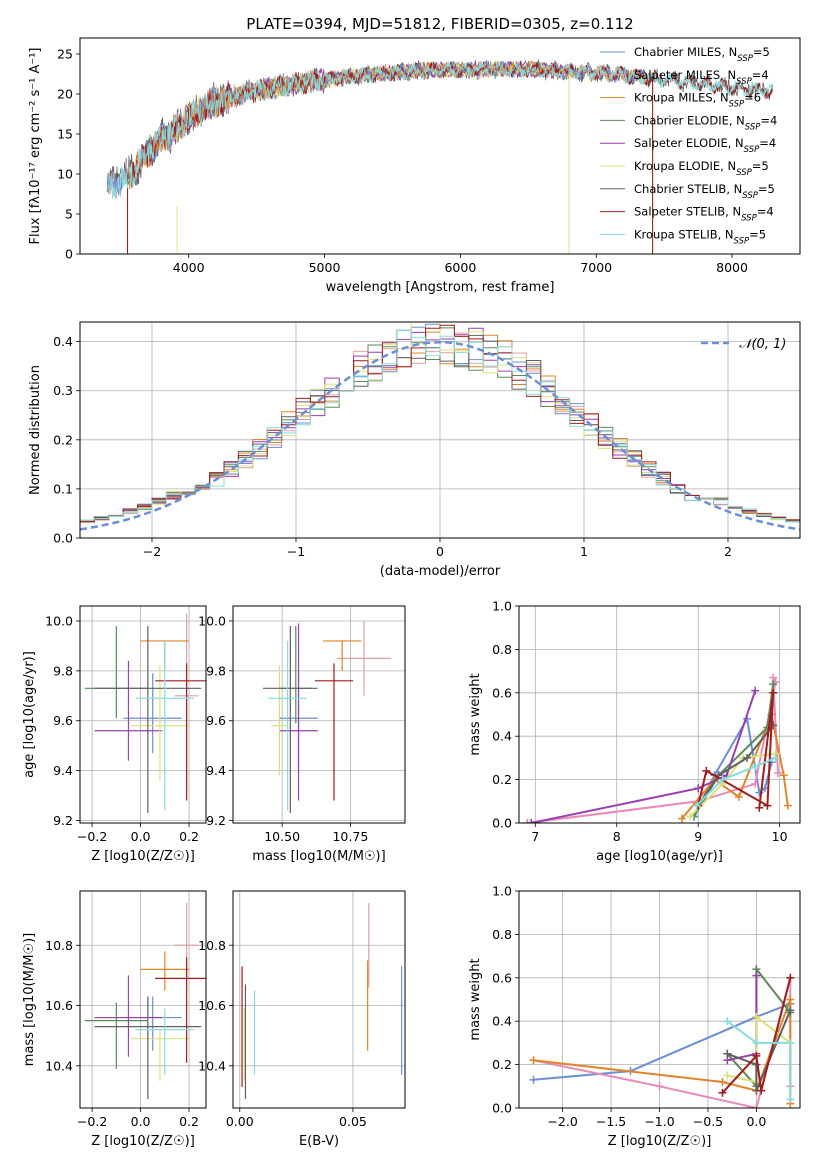 This screenshot has width=819, height=1170. What do you see at coordinates (282, 836) in the screenshot?
I see `x-tick-label: 10.50` at bounding box center [282, 836].